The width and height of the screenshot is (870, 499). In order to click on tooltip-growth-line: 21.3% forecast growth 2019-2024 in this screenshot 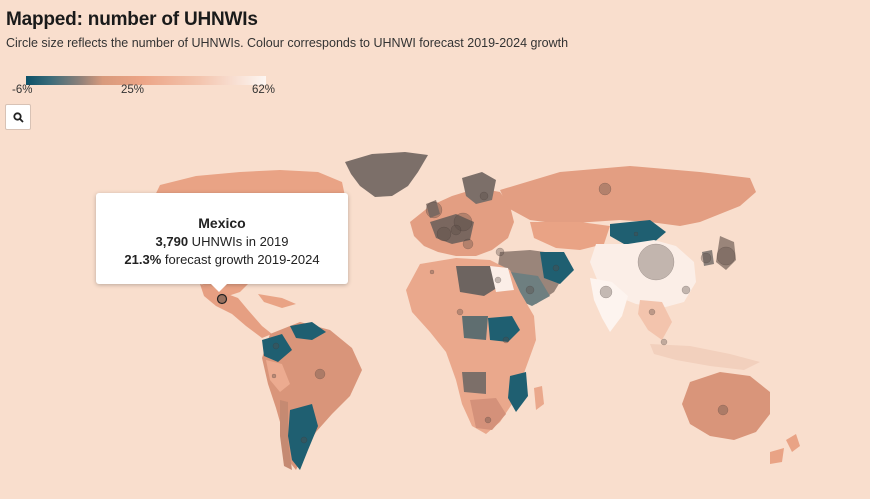, I will do `click(222, 259)`.